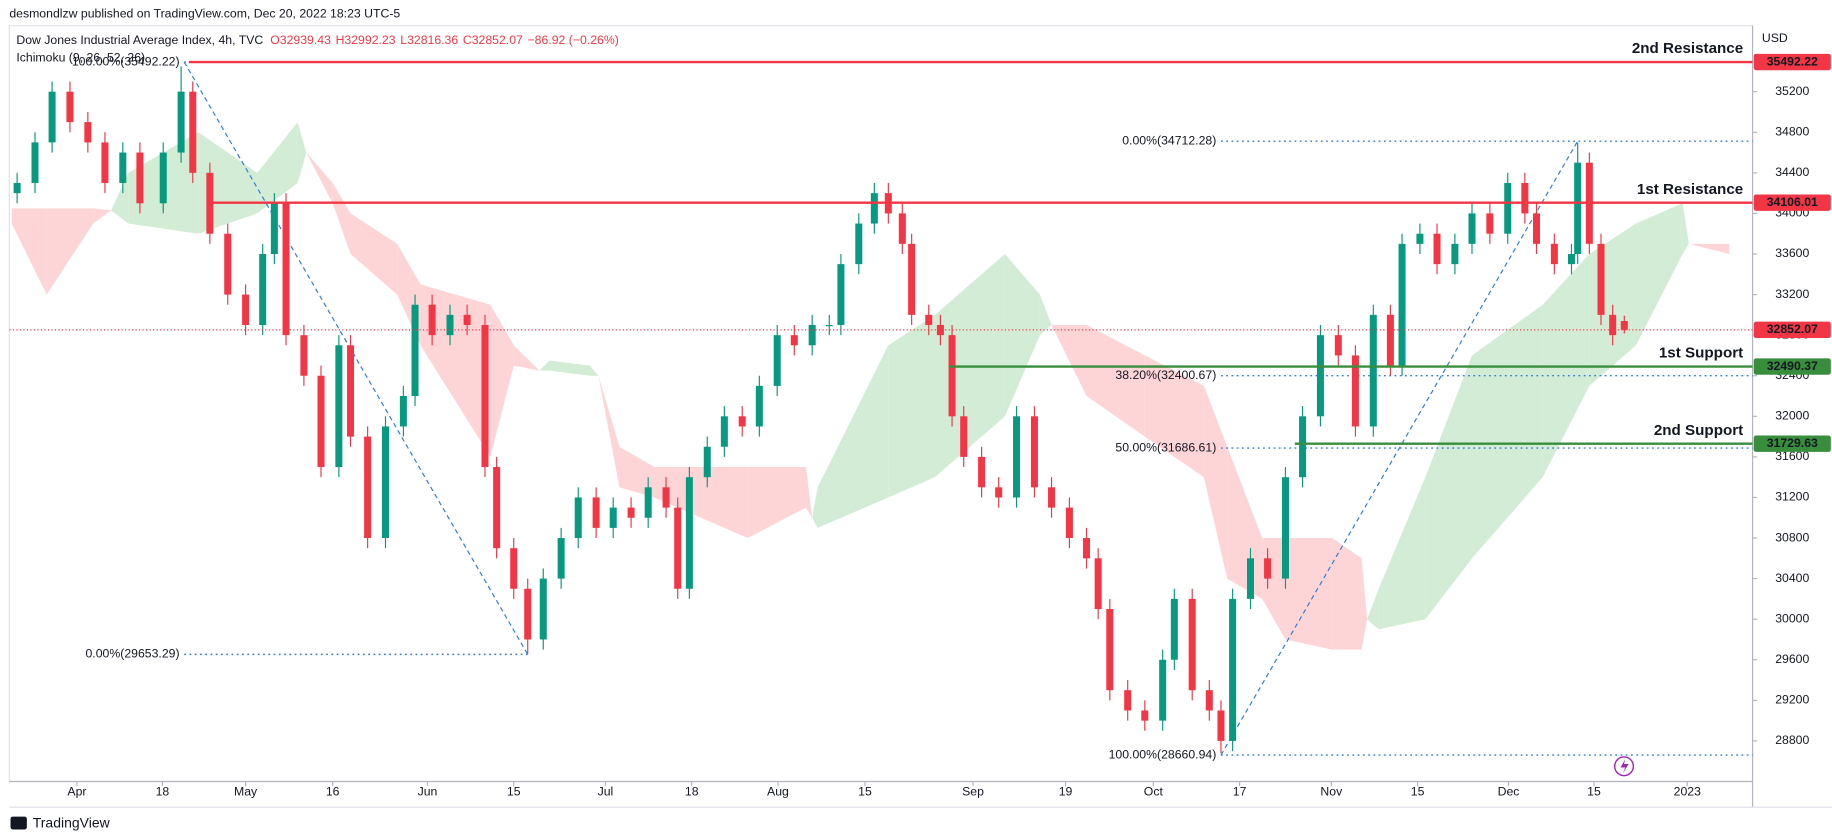 The height and width of the screenshot is (840, 1832). I want to click on last-price-label: 32852.07, so click(1792, 329).